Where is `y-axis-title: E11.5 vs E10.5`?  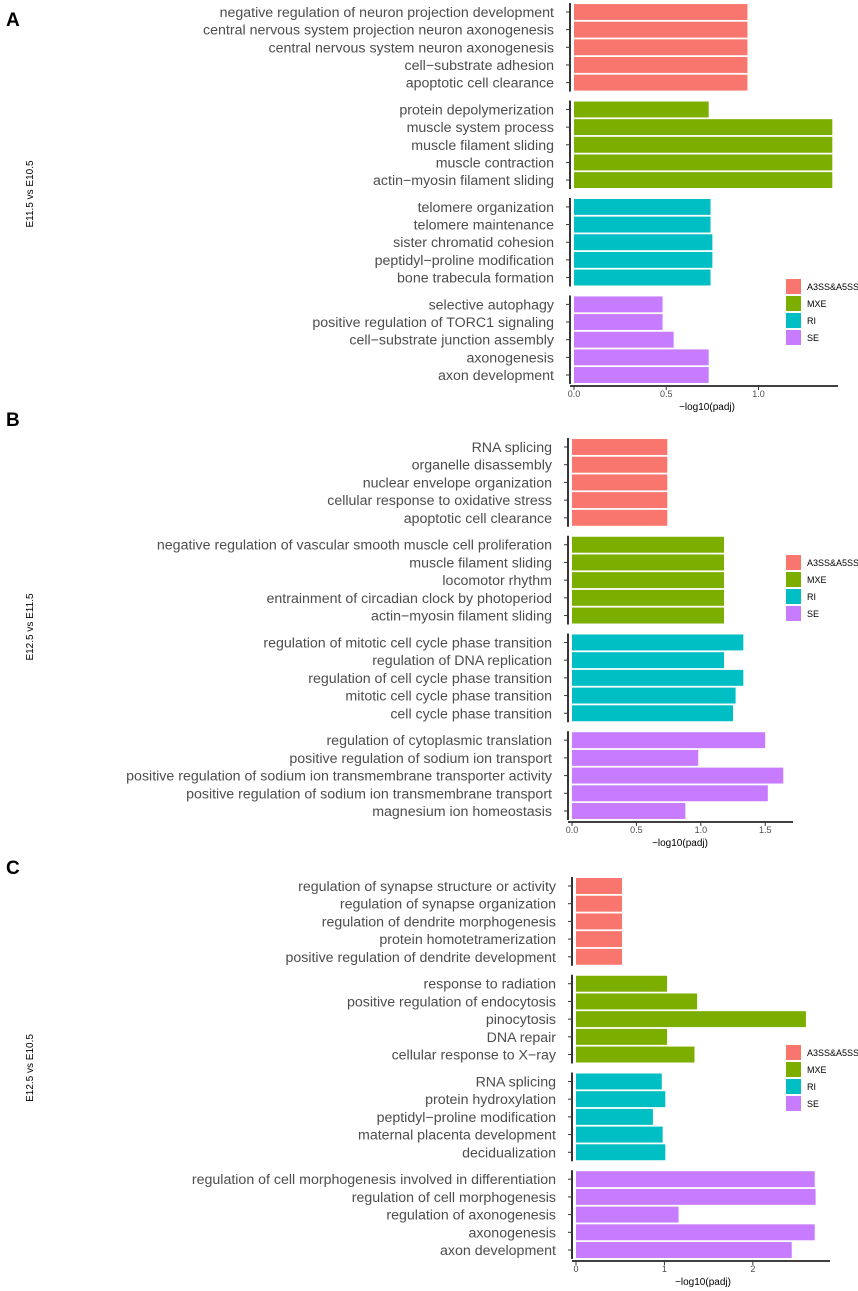 y-axis-title: E11.5 vs E10.5 is located at coordinates (30, 194).